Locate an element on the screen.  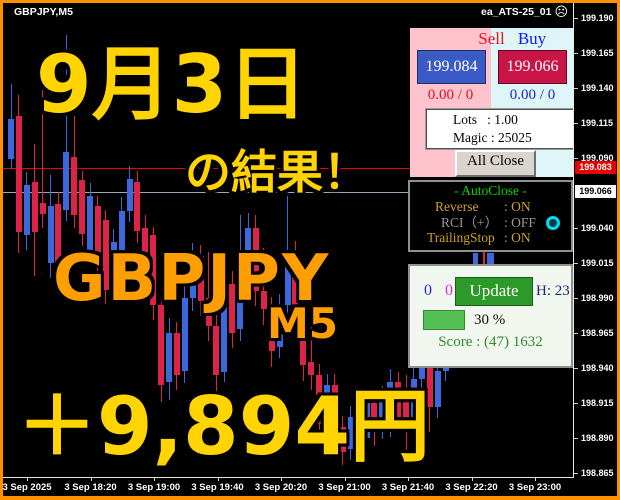
overlay-profit-text: ＋9,894円 is located at coordinates (224, 426).